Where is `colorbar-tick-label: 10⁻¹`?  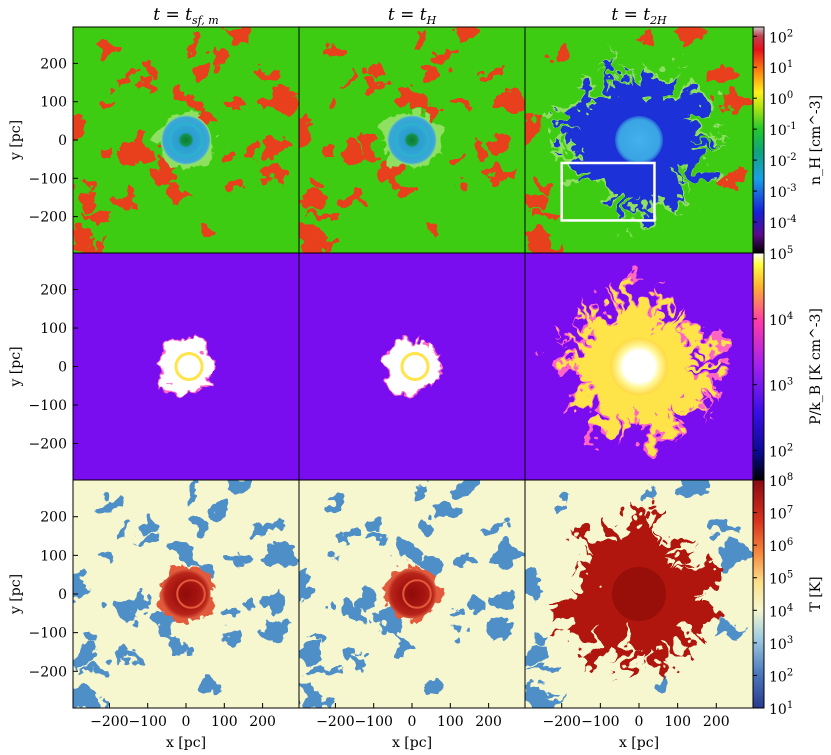
colorbar-tick-label: 10⁻¹ is located at coordinates (783, 130).